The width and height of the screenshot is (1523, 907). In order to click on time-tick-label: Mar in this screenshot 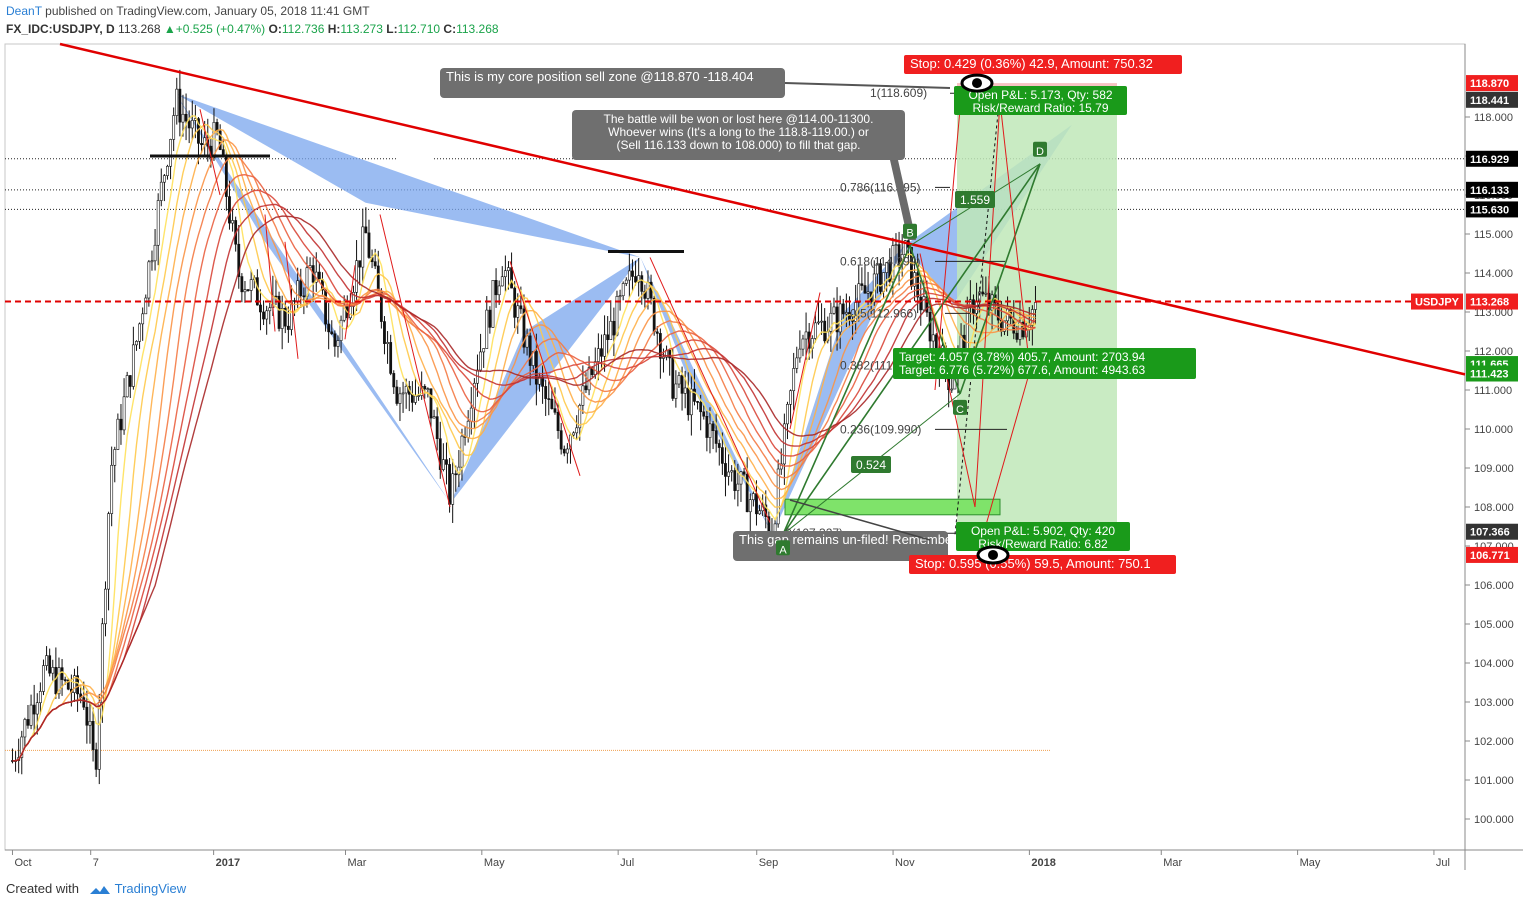, I will do `click(1172, 863)`.